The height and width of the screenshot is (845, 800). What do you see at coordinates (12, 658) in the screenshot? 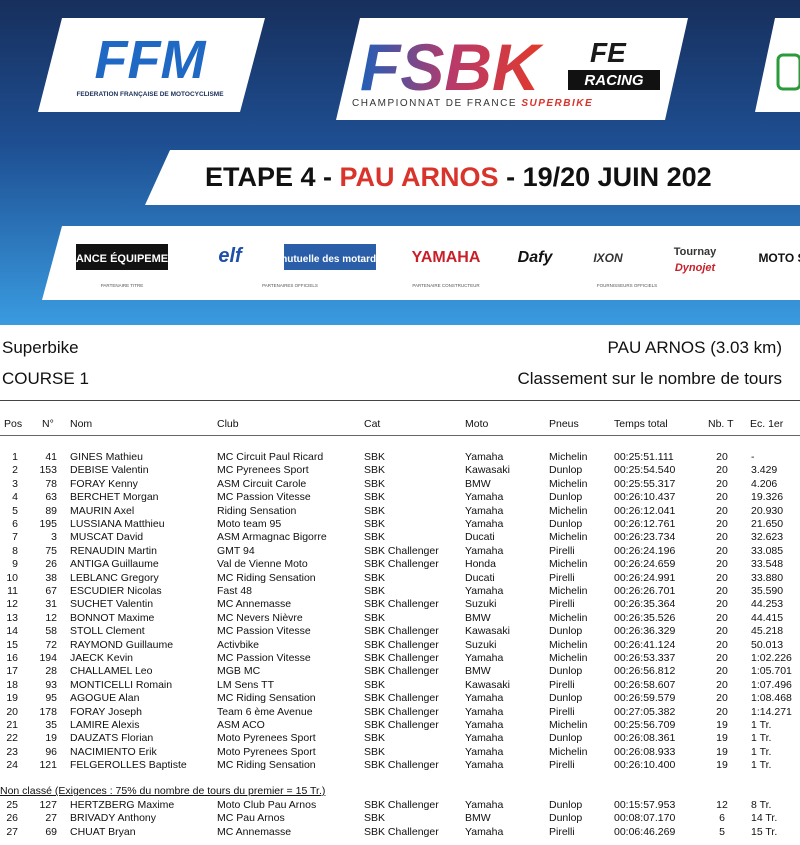
I see `cell: 16` at bounding box center [12, 658].